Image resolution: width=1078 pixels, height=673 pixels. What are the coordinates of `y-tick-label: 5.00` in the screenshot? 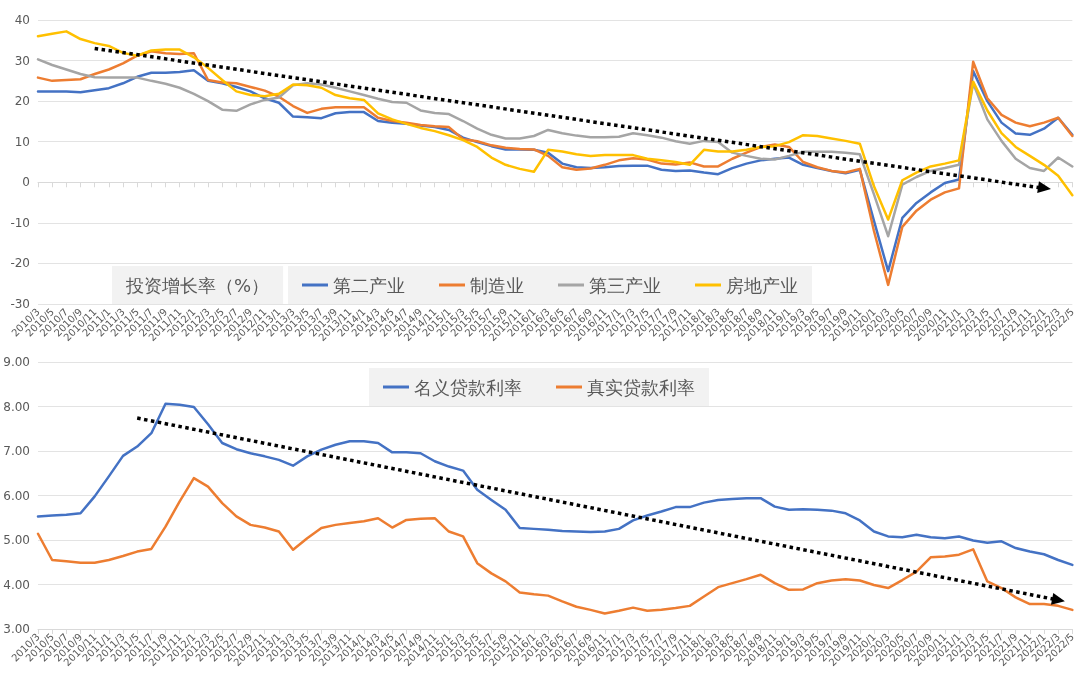 It's located at (16, 540).